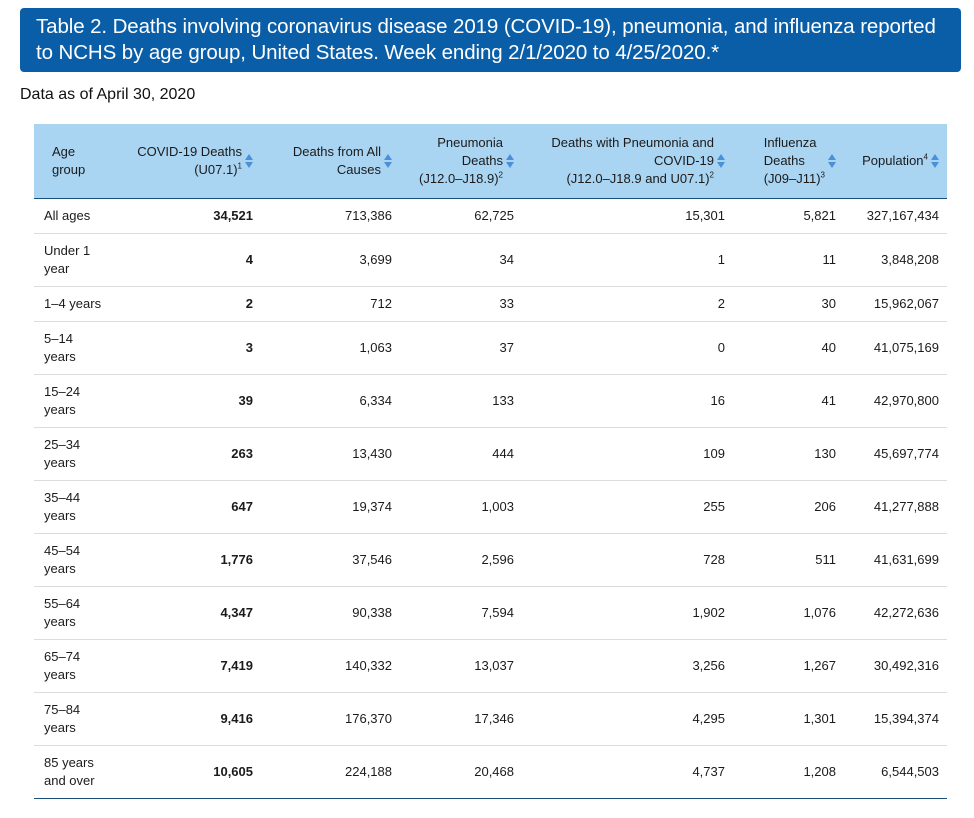 Image resolution: width=974 pixels, height=818 pixels. Describe the element at coordinates (788, 216) in the screenshot. I see `influenza-deaths-cell: 5,821` at that location.